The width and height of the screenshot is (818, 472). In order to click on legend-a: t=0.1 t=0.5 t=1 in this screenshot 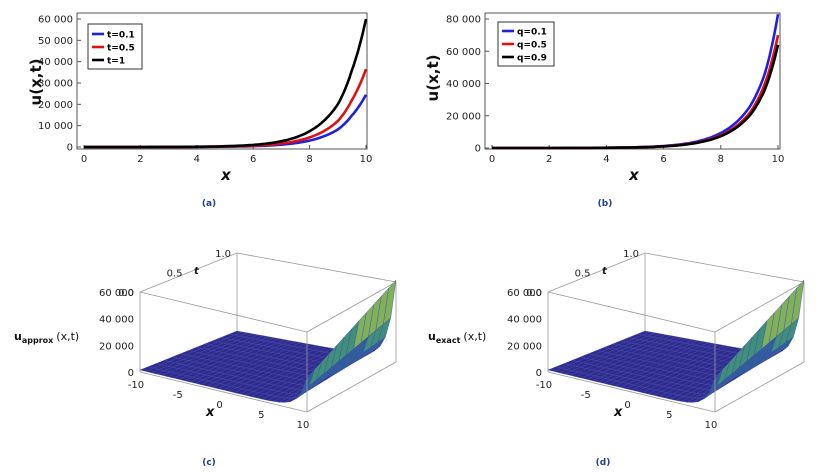, I will do `click(115, 46)`.